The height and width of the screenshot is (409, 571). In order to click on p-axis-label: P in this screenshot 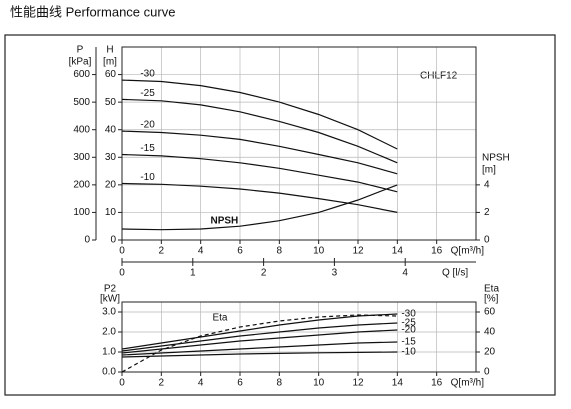, I will do `click(80, 50)`.